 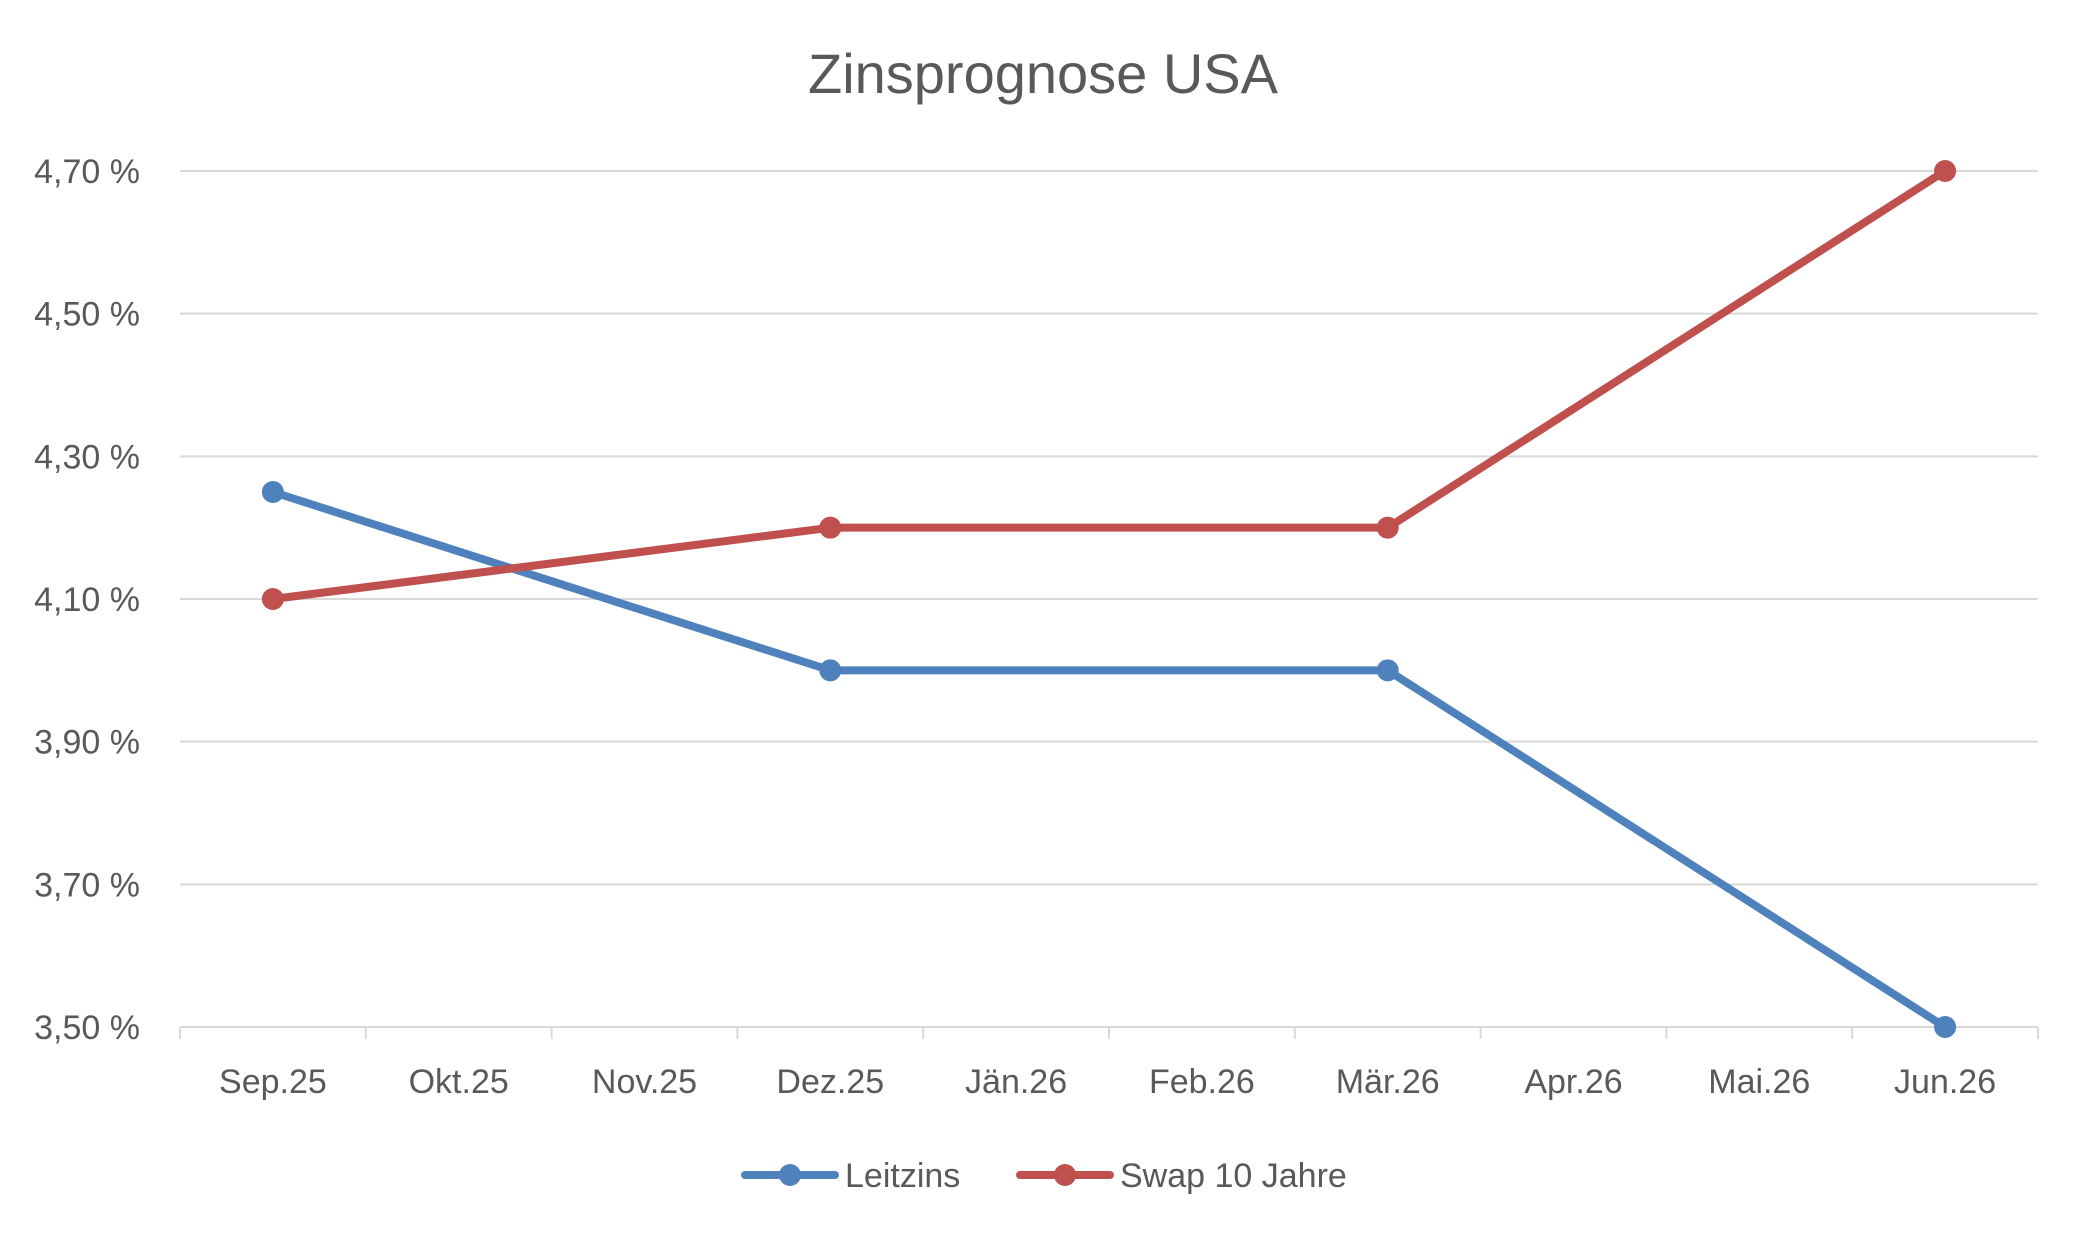 I want to click on x-tick-label: Mär.26, so click(x=1388, y=1082).